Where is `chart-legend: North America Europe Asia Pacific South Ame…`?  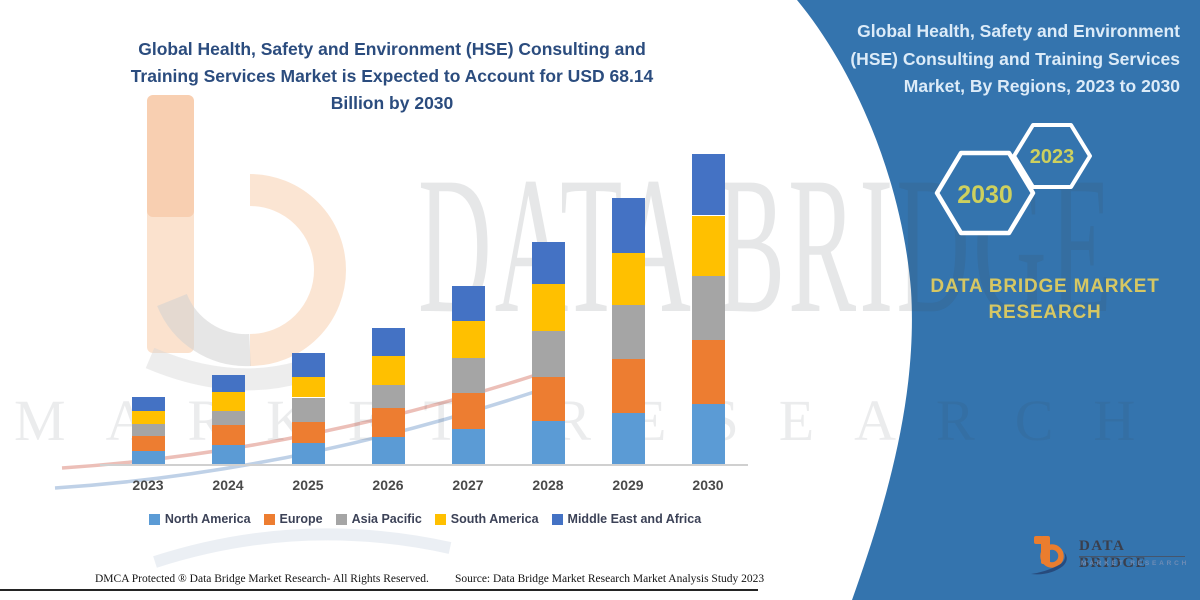
chart-legend: North America Europe Asia Pacific South Ame… is located at coordinates (425, 519).